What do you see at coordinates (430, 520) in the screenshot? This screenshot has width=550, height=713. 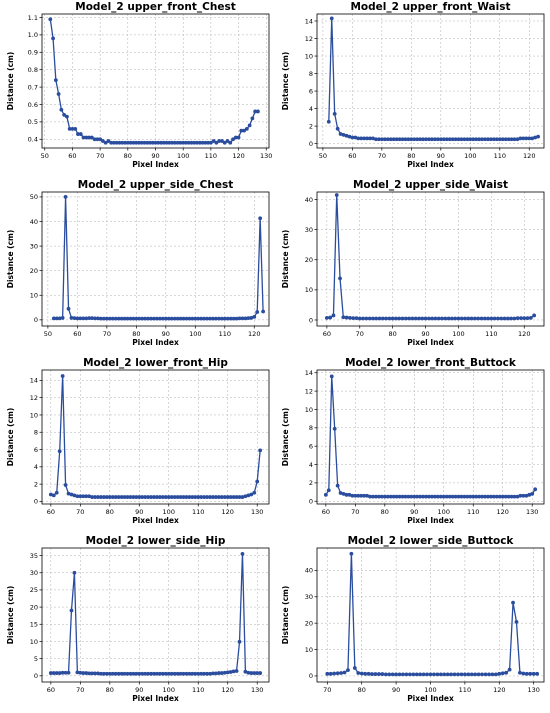 I see `x-axis-label: Pixel Index` at bounding box center [430, 520].